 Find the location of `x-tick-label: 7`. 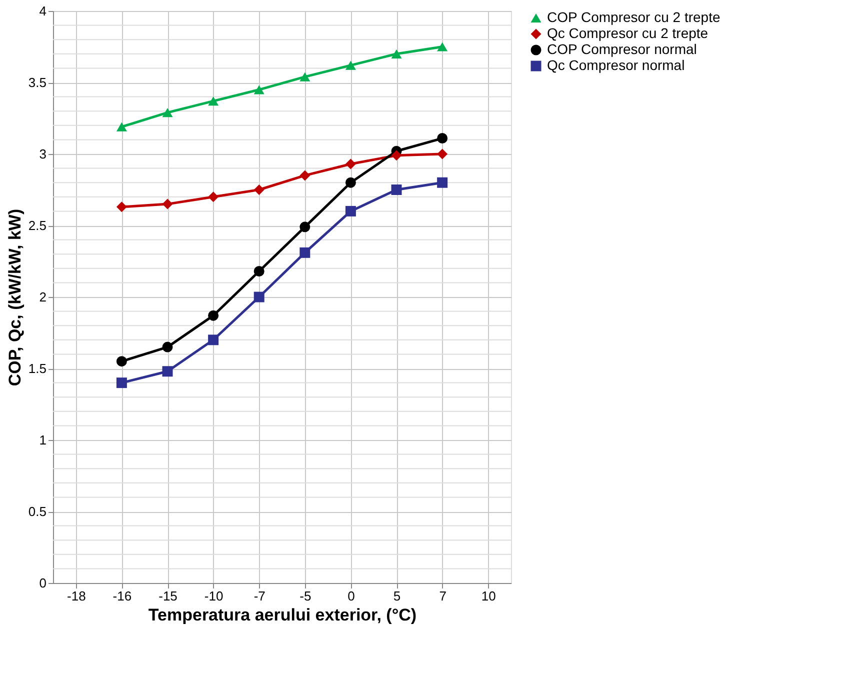

x-tick-label: 7 is located at coordinates (442, 596).